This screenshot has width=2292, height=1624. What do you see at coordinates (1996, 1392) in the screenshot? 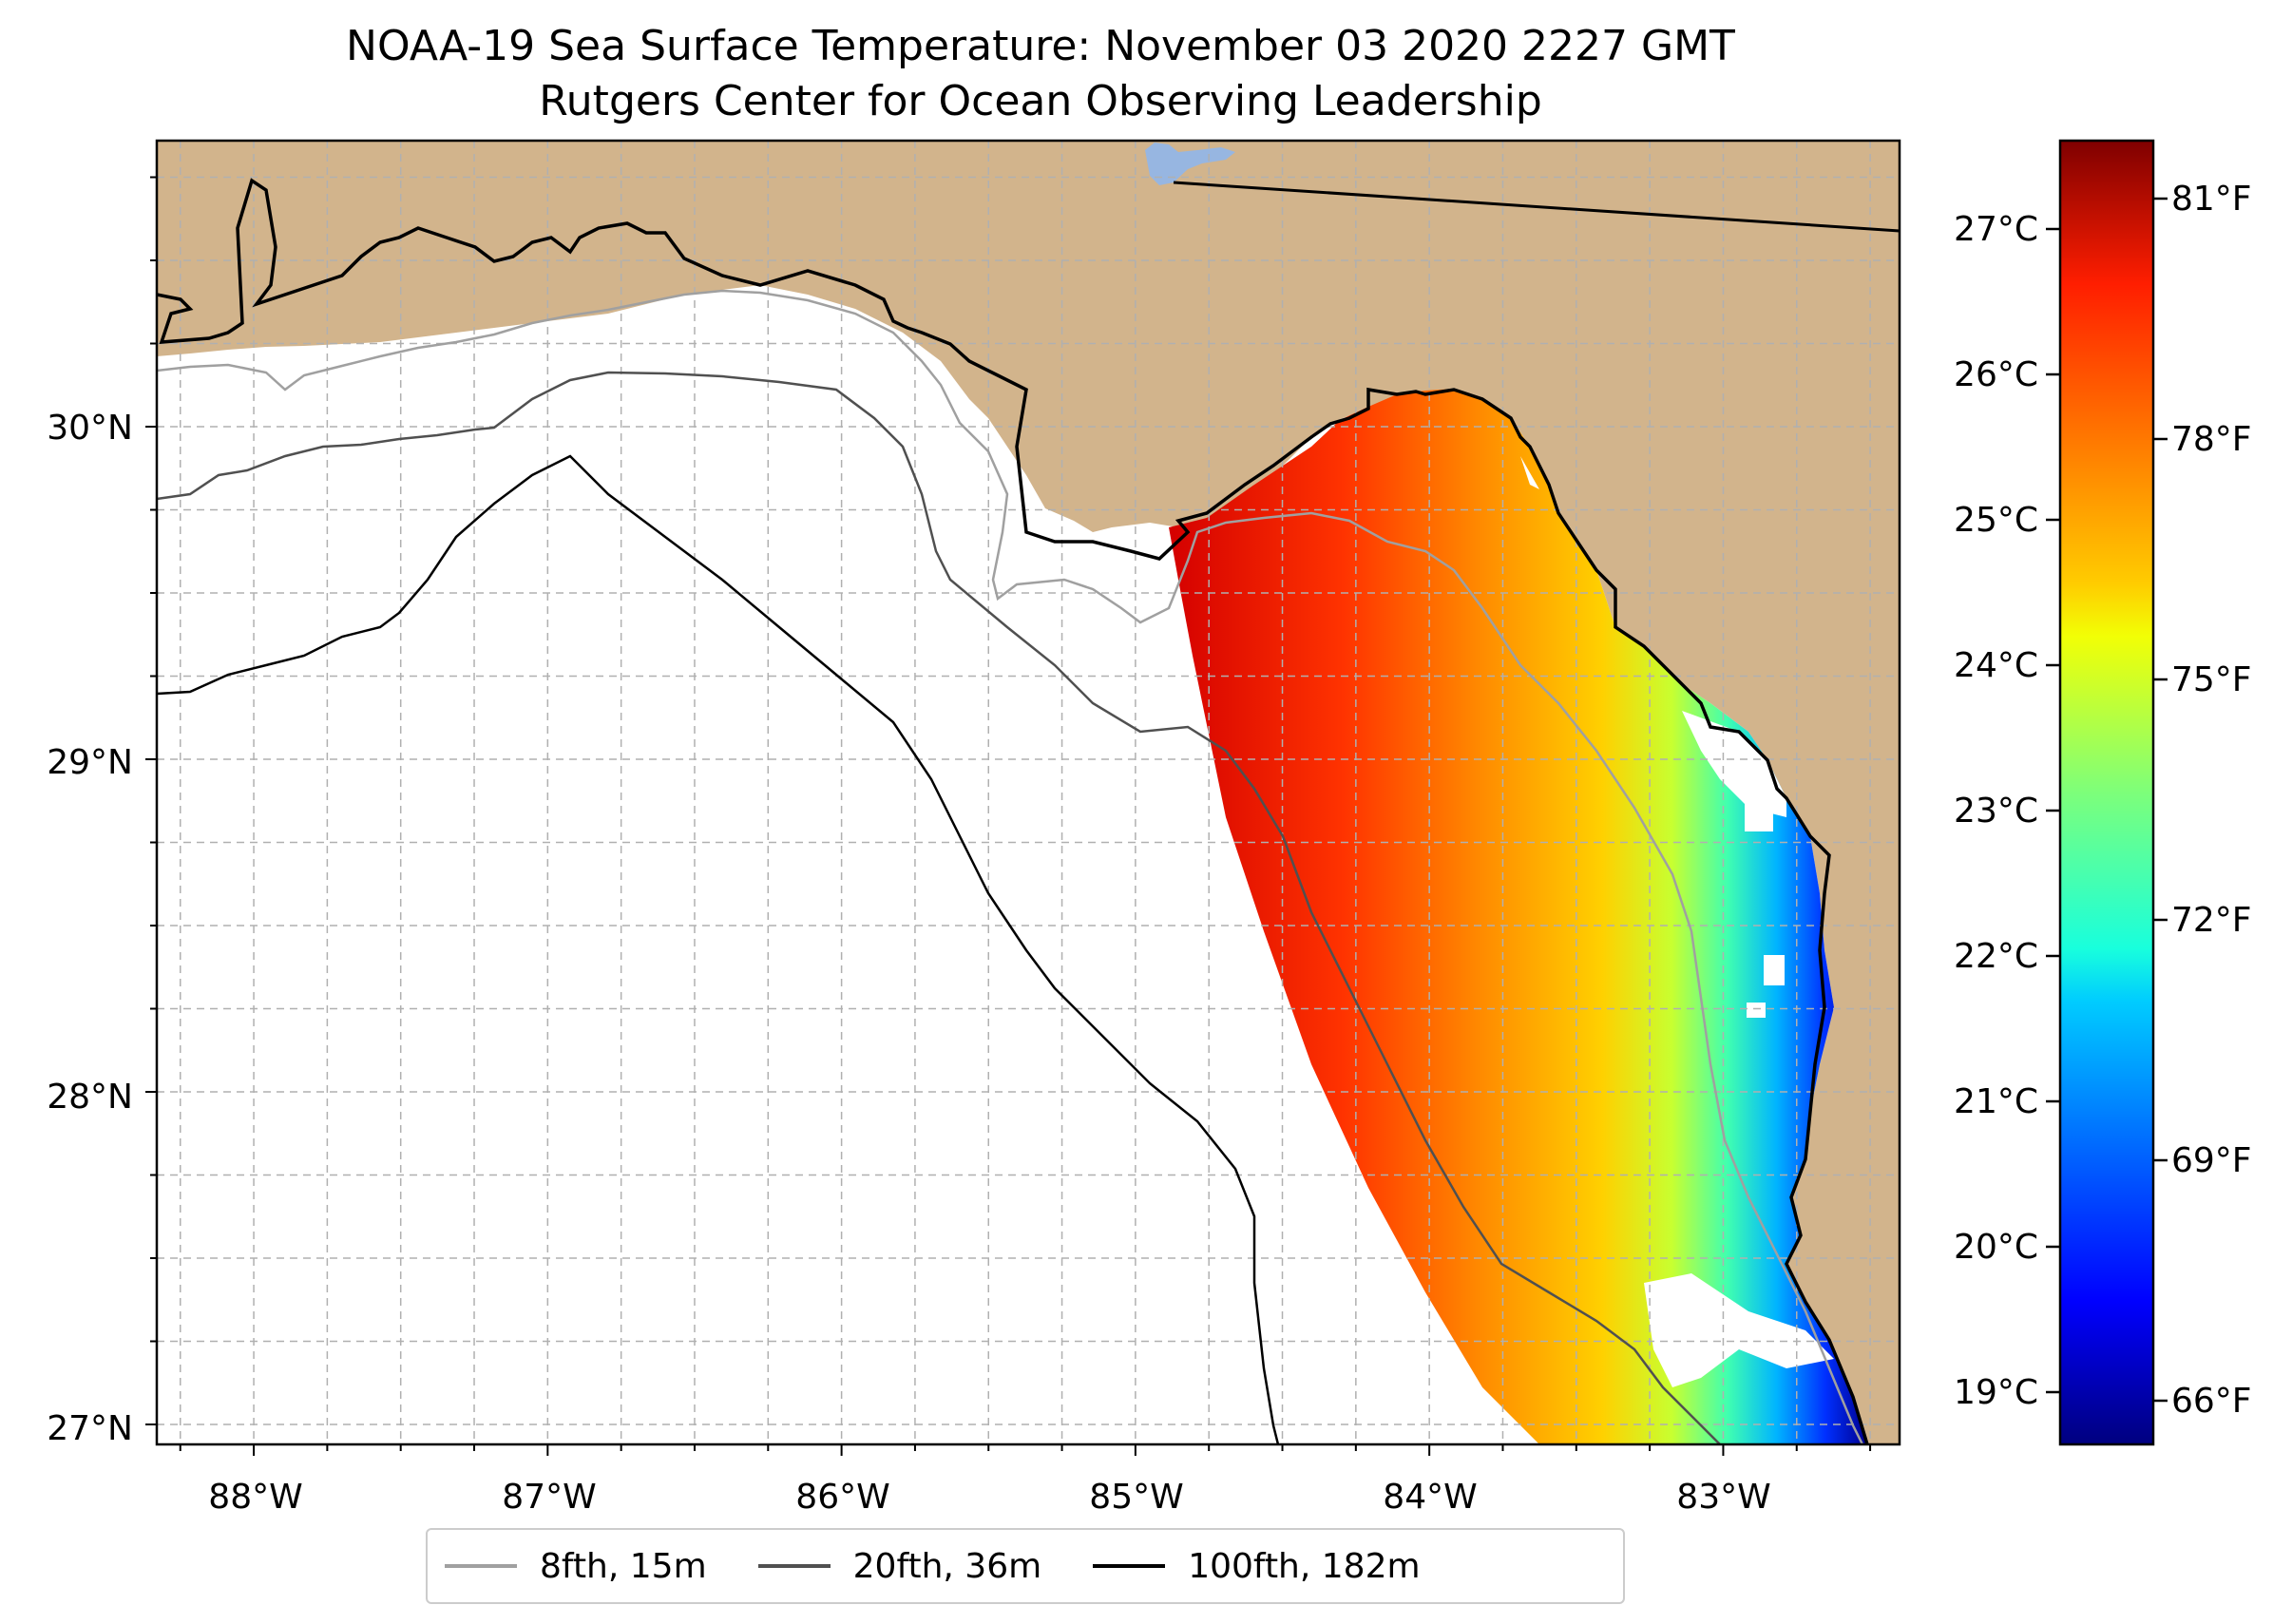
I see `celsius-label: 19°C` at bounding box center [1996, 1392].